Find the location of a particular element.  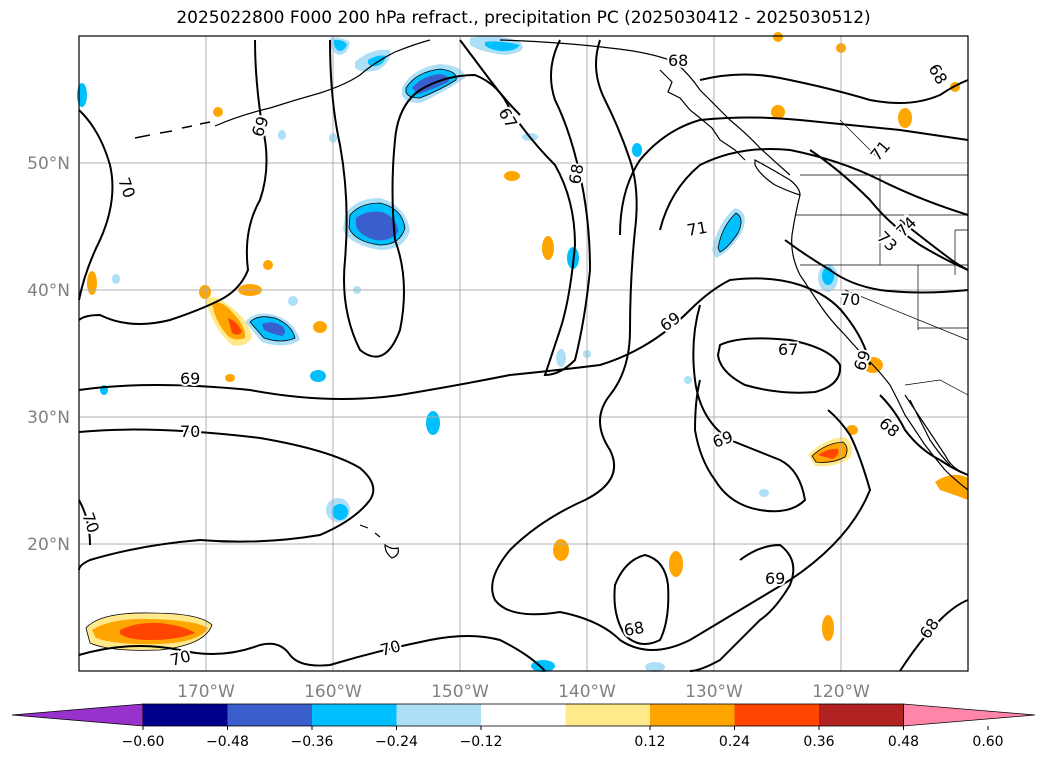

contour-70-coast is located at coordinates (876, 266).